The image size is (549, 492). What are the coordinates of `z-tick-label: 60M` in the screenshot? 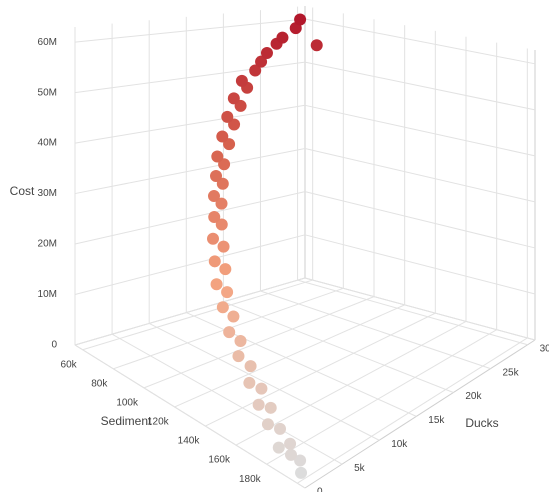 It's located at (47, 42).